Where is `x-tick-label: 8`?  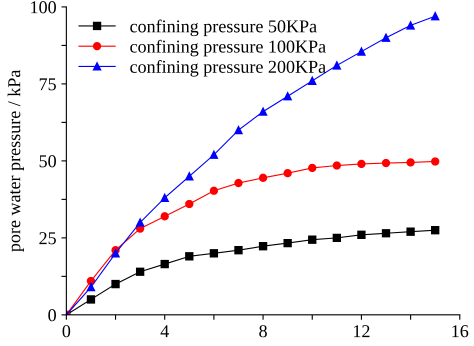
x-tick-label: 8 is located at coordinates (263, 331).